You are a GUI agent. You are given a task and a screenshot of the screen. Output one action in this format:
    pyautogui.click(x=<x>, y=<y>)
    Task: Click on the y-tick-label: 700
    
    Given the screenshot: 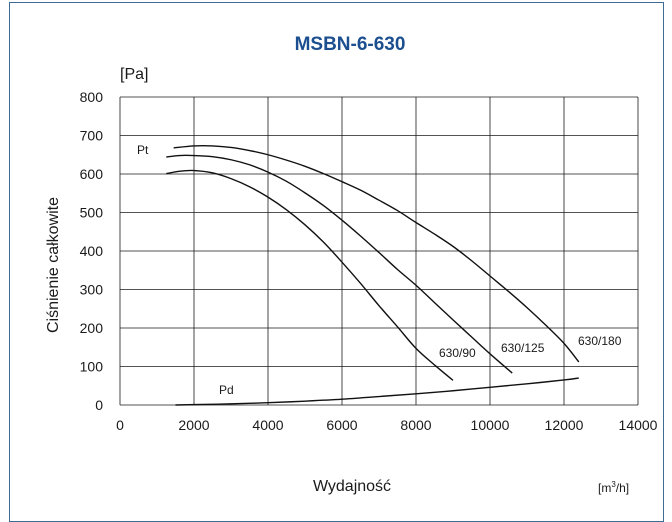 What is the action you would take?
    pyautogui.click(x=92, y=136)
    